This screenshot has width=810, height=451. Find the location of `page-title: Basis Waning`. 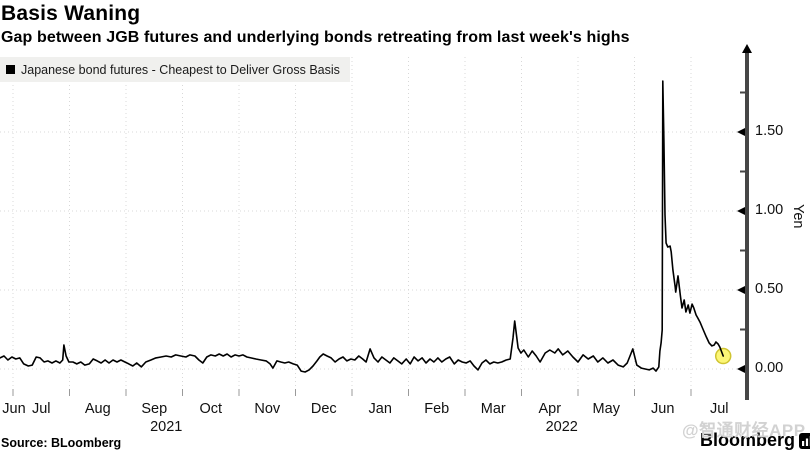

page-title: Basis Waning is located at coordinates (71, 13).